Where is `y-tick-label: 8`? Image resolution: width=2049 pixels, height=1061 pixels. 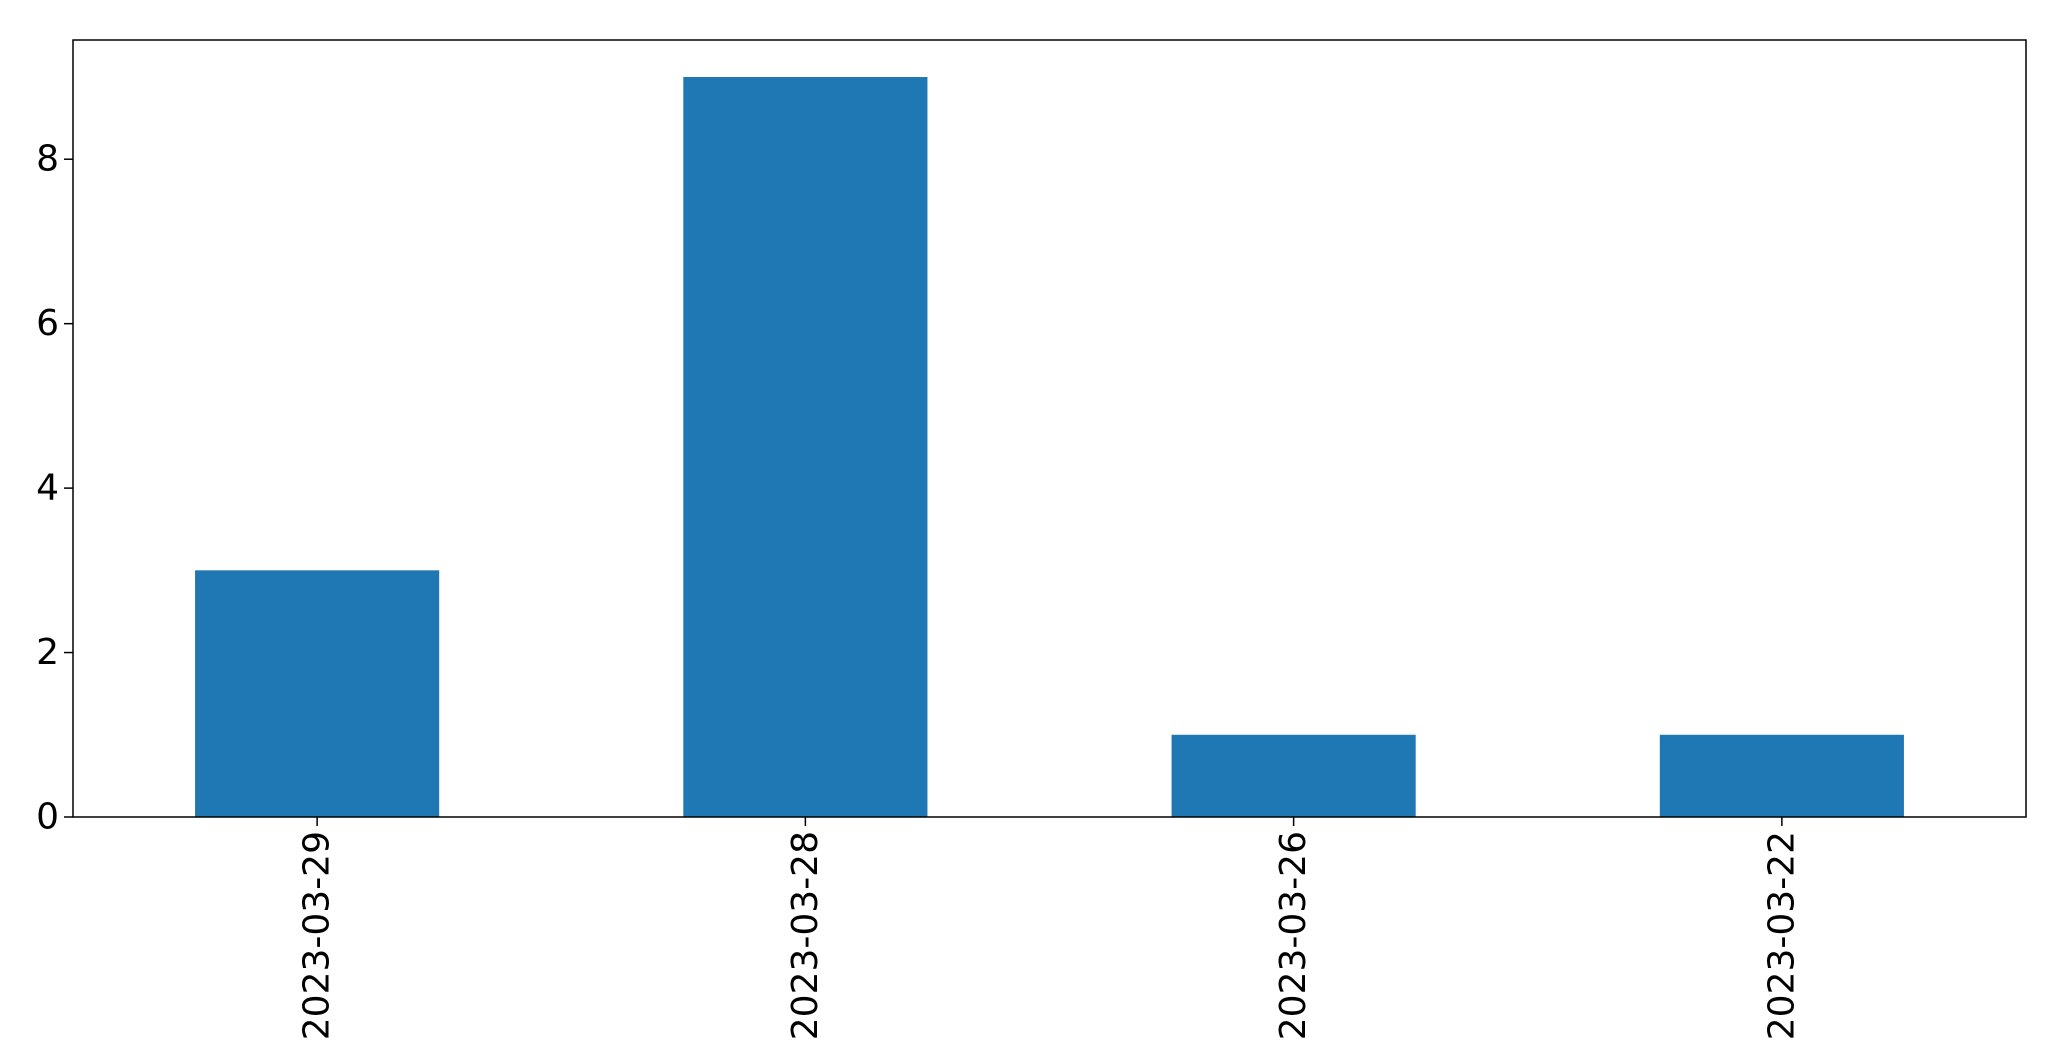
y-tick-label: 8 is located at coordinates (47, 159).